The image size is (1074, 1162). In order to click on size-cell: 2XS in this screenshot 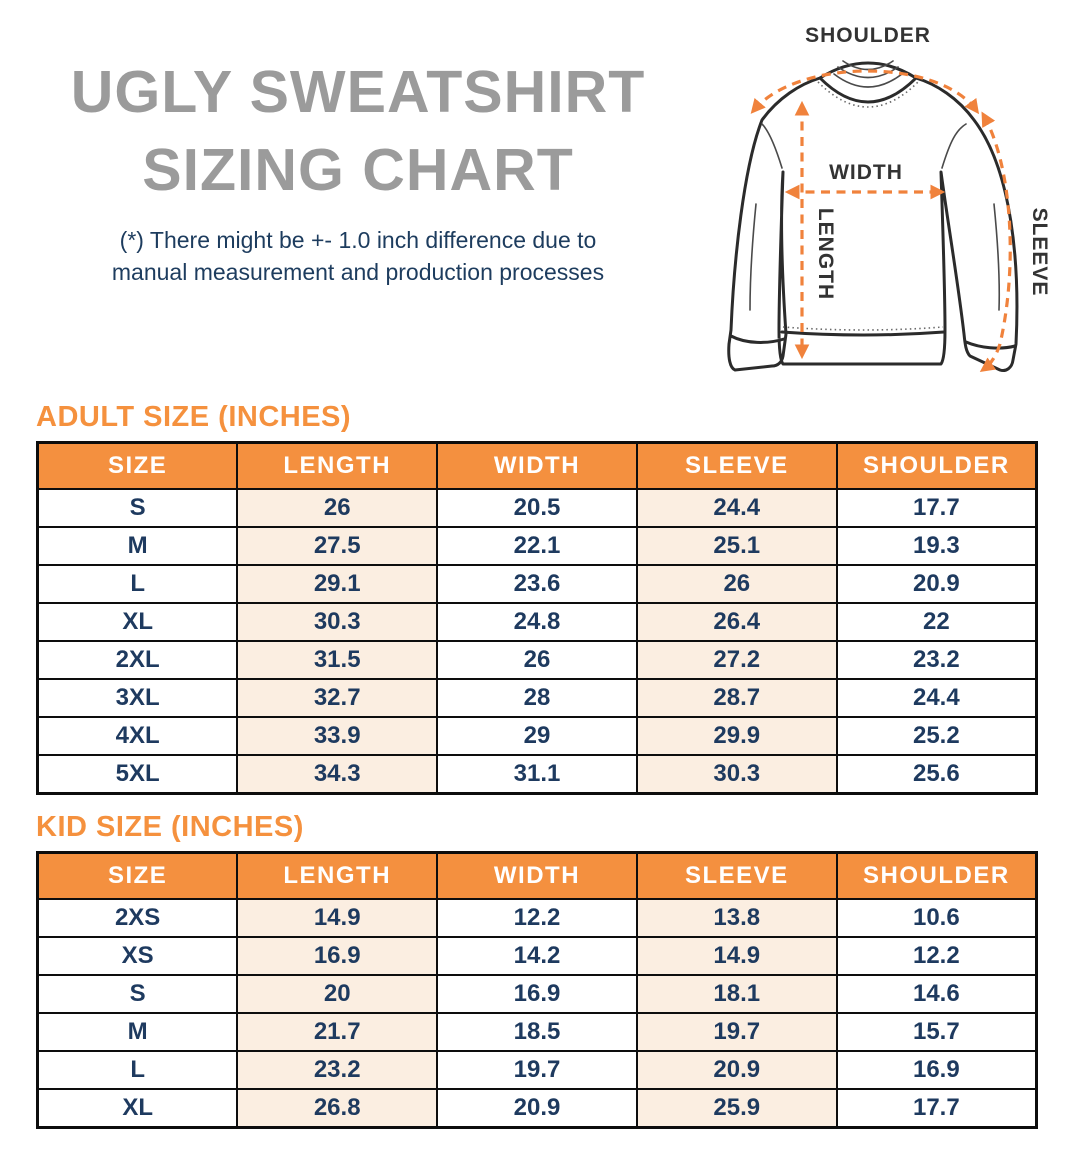, I will do `click(137, 918)`.